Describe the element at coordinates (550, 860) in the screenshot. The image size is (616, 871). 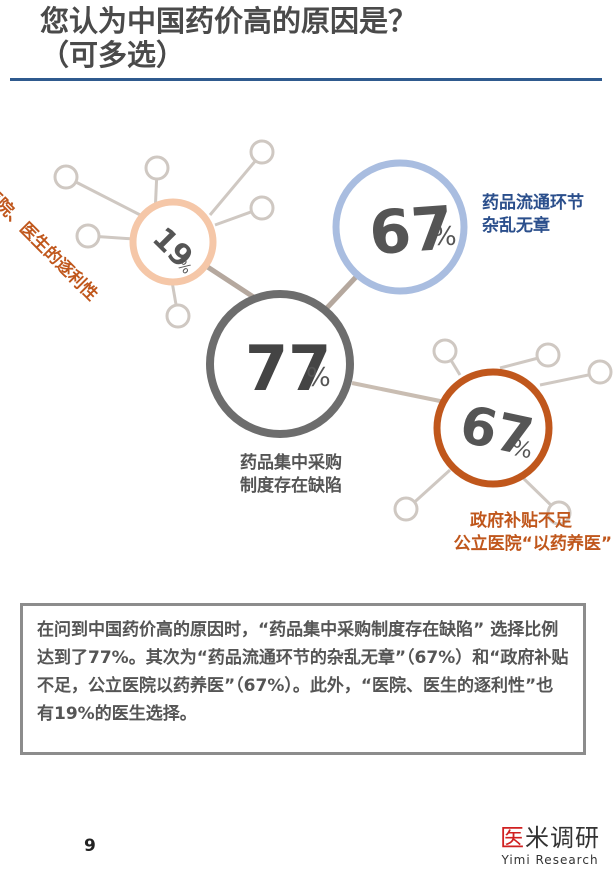
I see `brand-name-en: Yimi Research` at that location.